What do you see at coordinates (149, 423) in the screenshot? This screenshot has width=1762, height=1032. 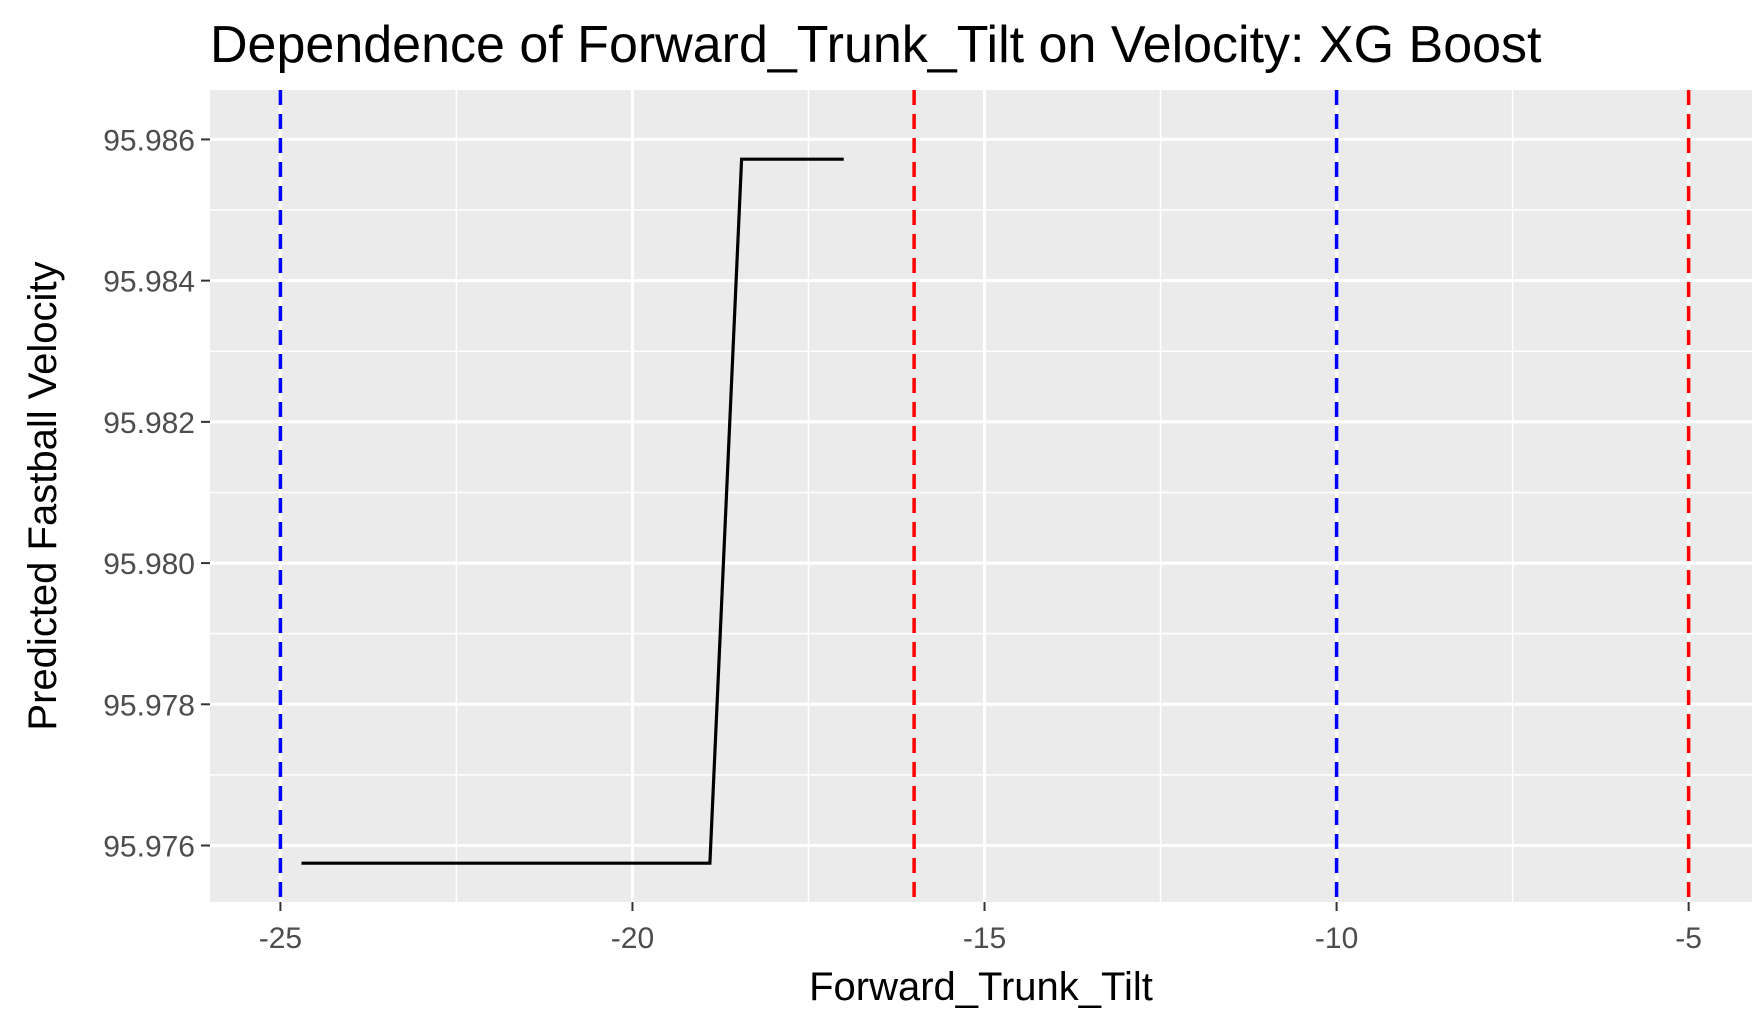 I see `y-tick-label: 95.982` at bounding box center [149, 423].